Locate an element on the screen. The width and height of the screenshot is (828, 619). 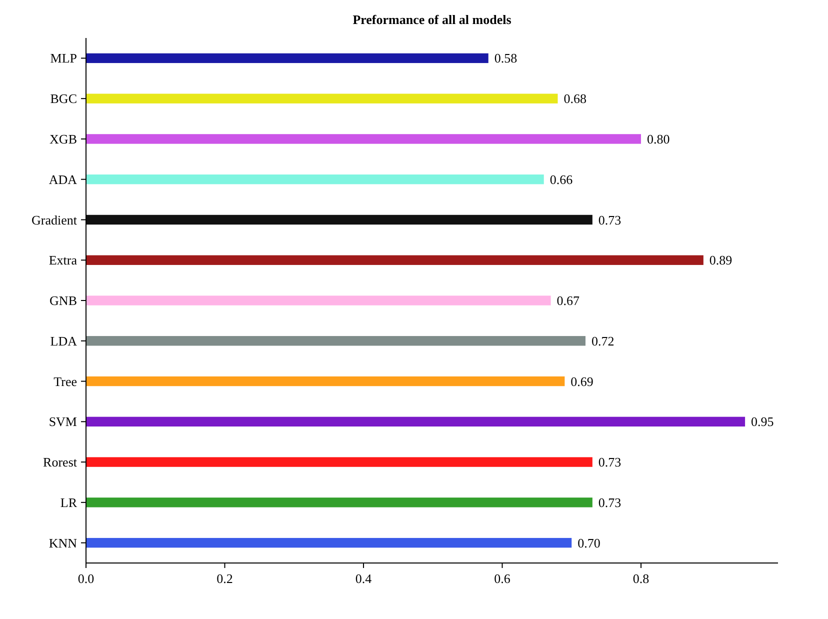
y-tick-label: MLP is located at coordinates (63, 58).